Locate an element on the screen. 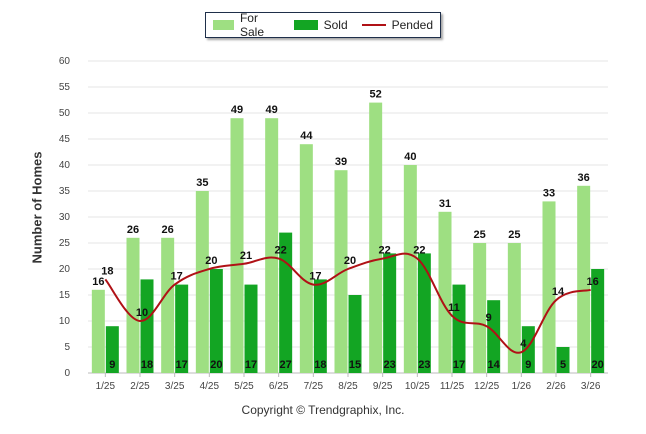 Image resolution: width=646 pixels, height=434 pixels. legend-swatch-pended is located at coordinates (373, 25).